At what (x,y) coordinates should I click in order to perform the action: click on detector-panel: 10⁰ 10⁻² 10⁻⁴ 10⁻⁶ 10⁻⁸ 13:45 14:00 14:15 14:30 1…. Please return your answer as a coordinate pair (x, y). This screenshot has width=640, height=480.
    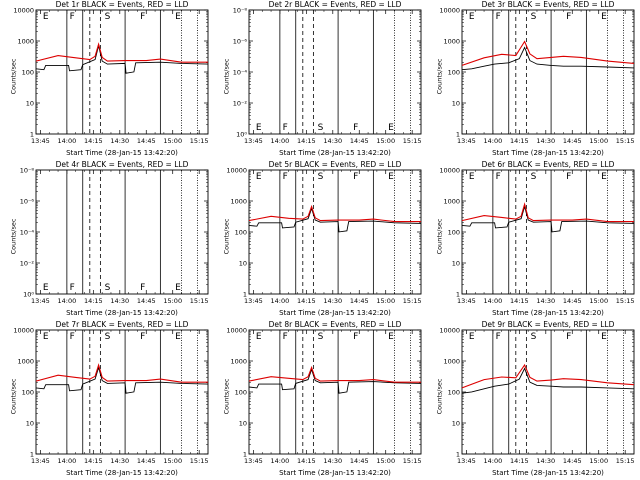
    Looking at the image, I should click on (106, 240).